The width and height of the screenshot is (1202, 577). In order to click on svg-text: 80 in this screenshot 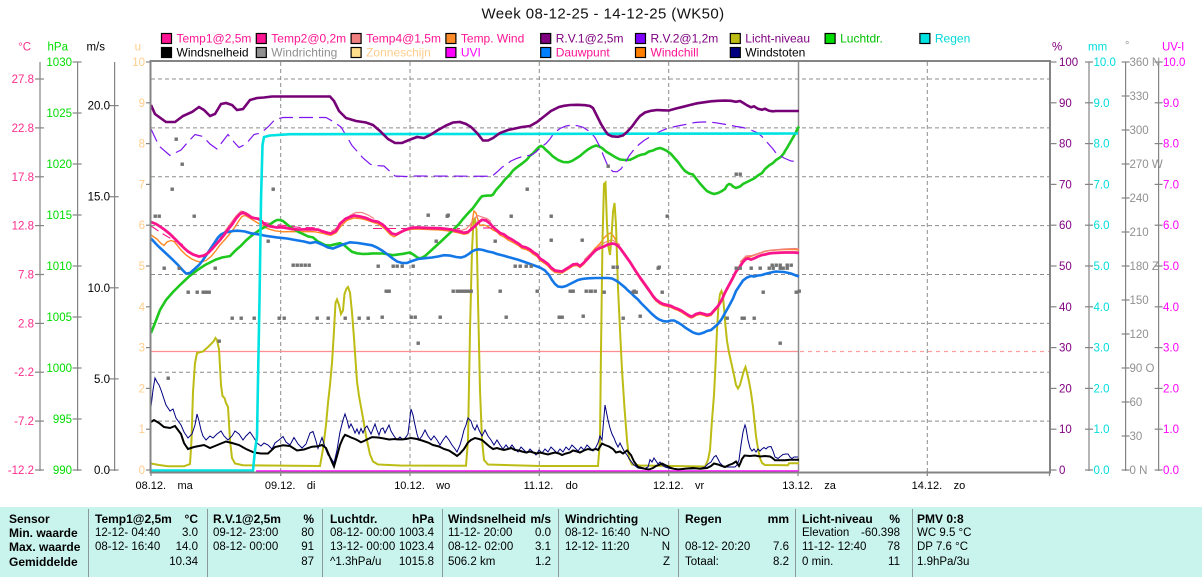, I will do `click(1065, 145)`.